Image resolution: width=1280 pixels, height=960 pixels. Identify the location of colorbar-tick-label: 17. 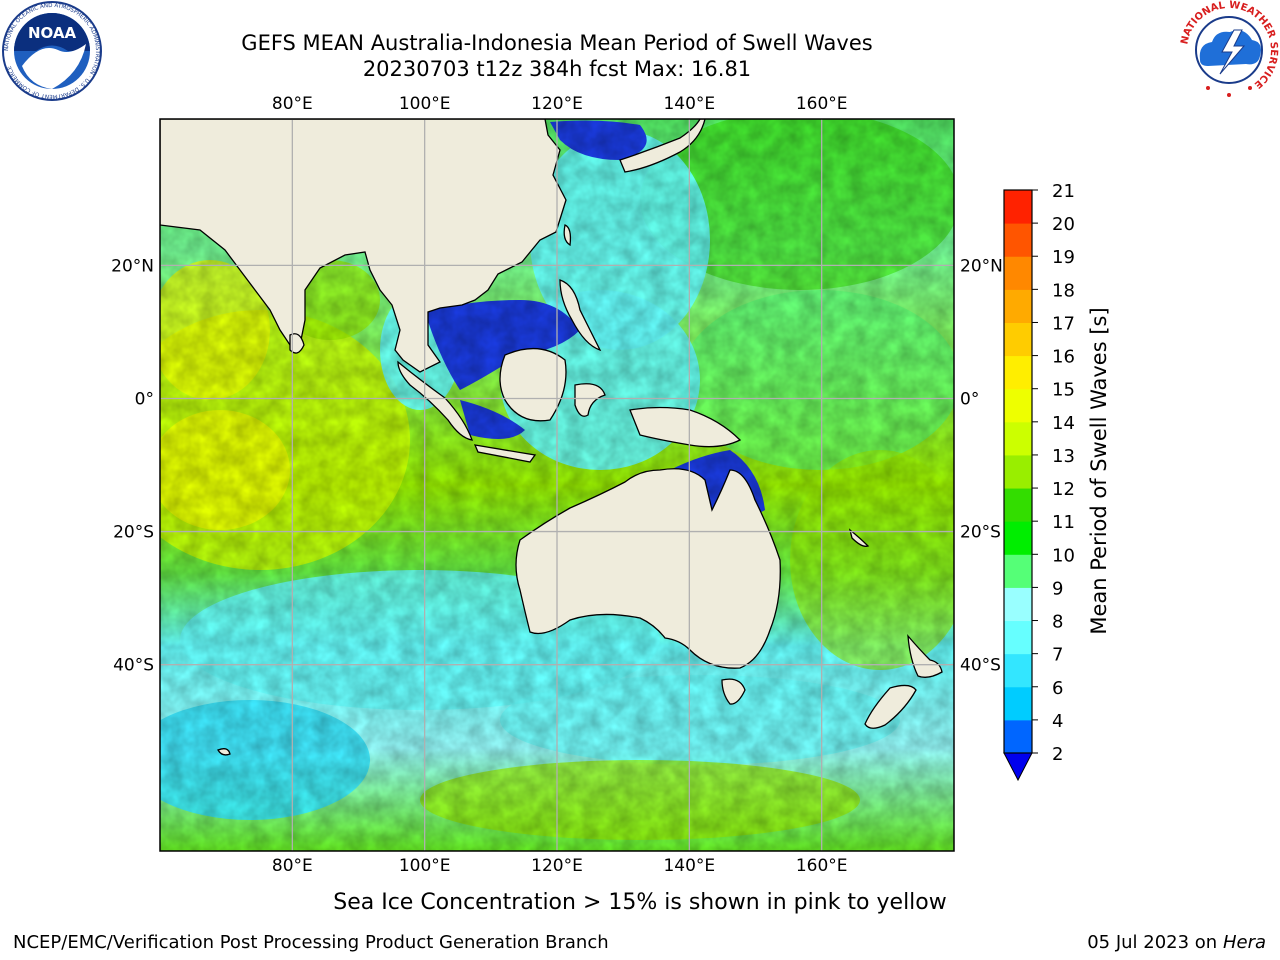
(1063, 323).